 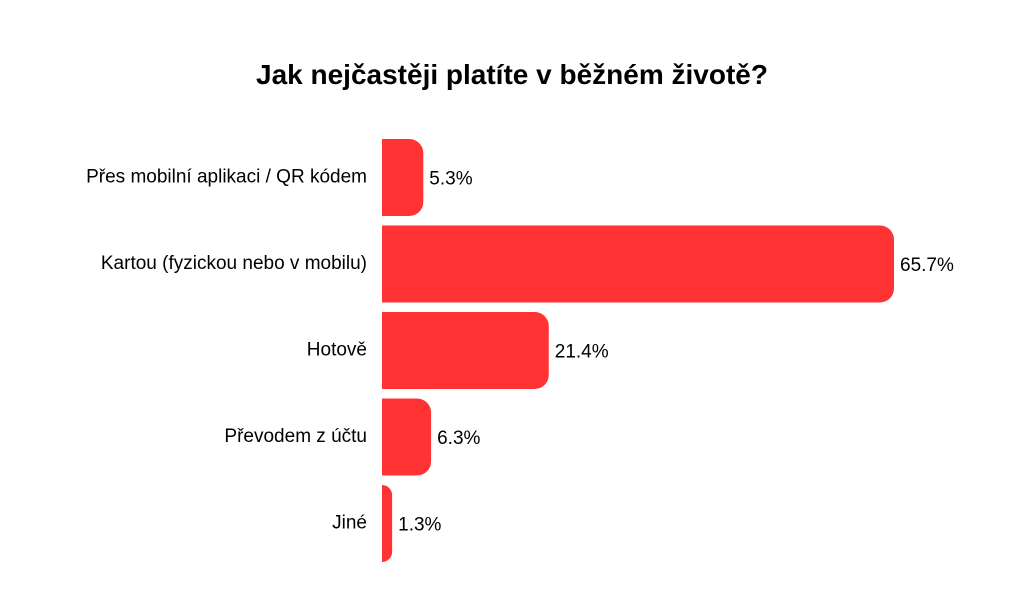 I want to click on value-label: 21.4%, so click(x=582, y=352).